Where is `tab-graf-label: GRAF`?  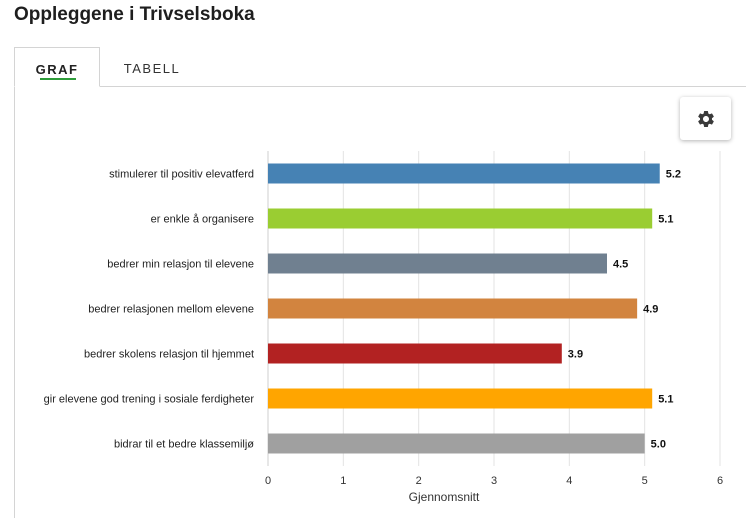 tab-graf-label: GRAF is located at coordinates (57, 69).